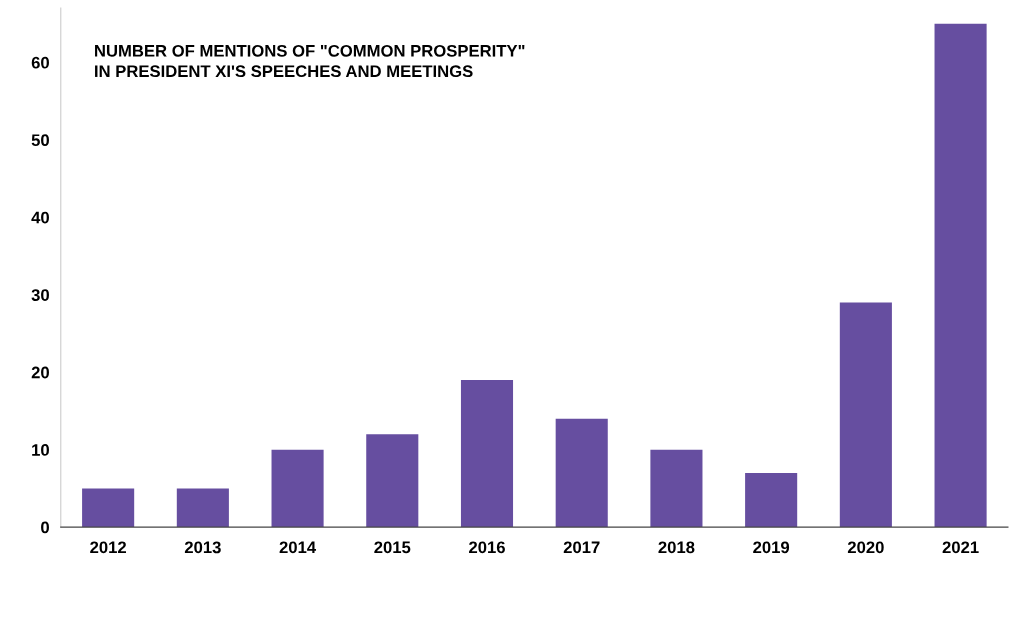 This screenshot has width=1013, height=629. What do you see at coordinates (108, 547) in the screenshot?
I see `x-tick-label: 2012` at bounding box center [108, 547].